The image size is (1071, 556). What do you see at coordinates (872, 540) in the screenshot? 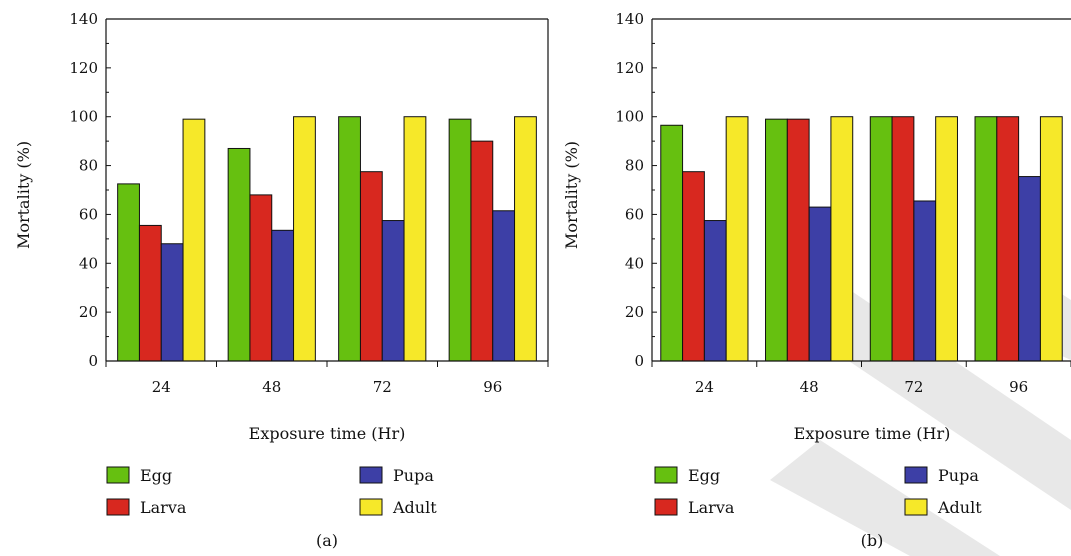
I see `panel-label: (b)` at bounding box center [872, 540].